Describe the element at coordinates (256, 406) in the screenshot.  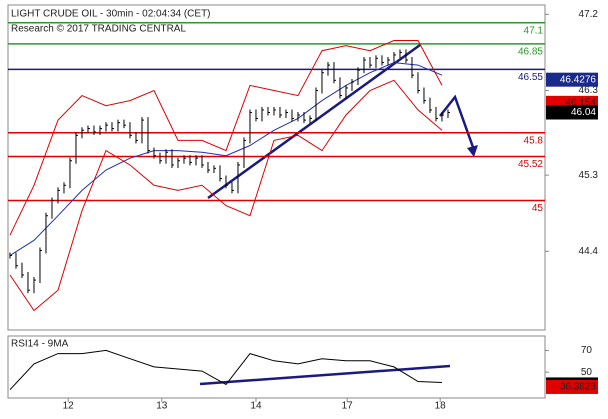
I see `x-tick-label: 14` at that location.